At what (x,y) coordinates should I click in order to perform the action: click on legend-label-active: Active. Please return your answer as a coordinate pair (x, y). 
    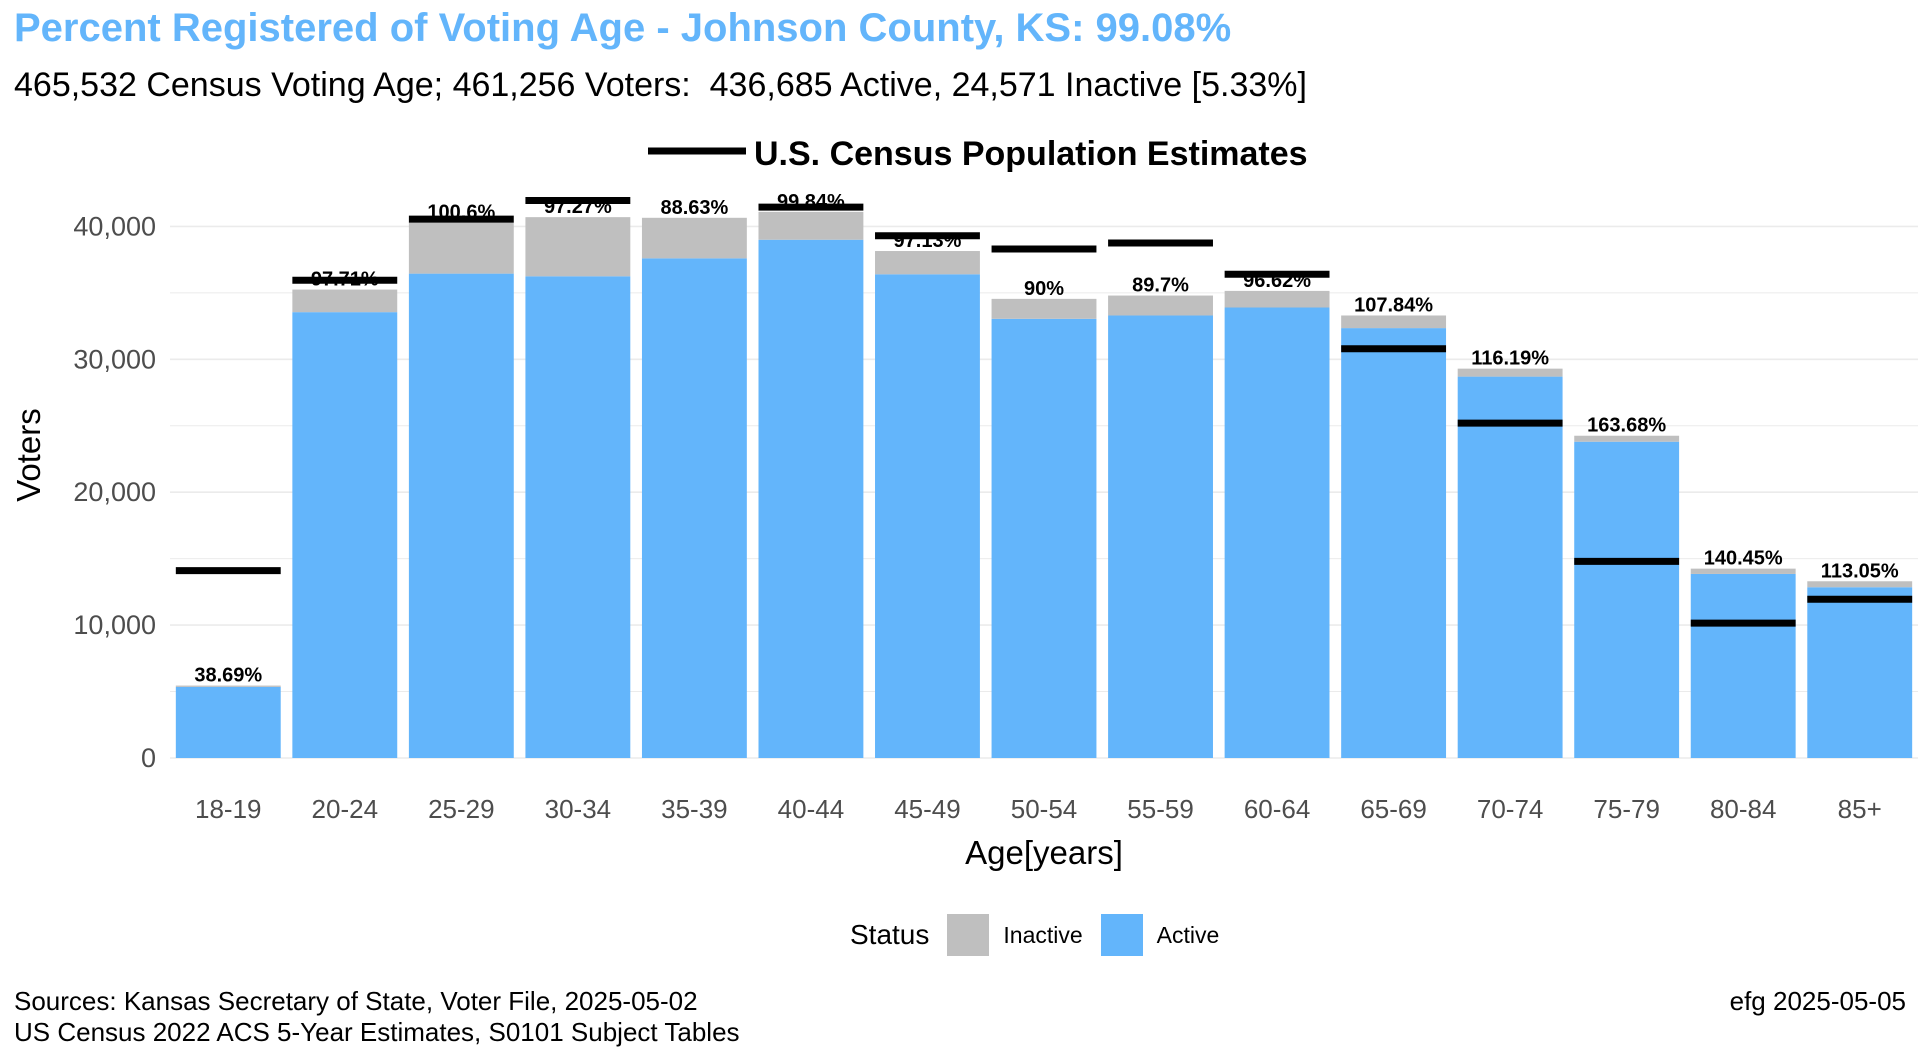
    Looking at the image, I should click on (1188, 934).